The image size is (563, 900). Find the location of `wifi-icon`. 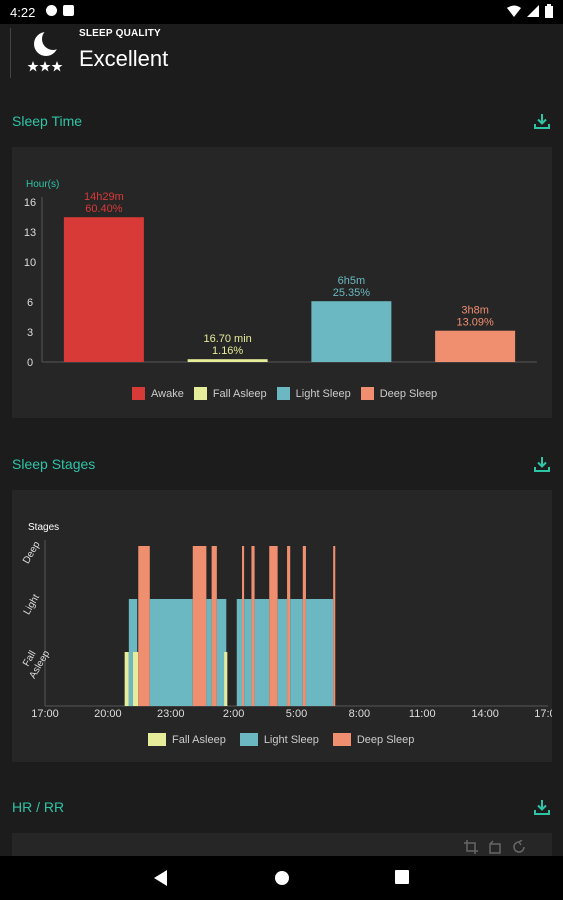

wifi-icon is located at coordinates (514, 11).